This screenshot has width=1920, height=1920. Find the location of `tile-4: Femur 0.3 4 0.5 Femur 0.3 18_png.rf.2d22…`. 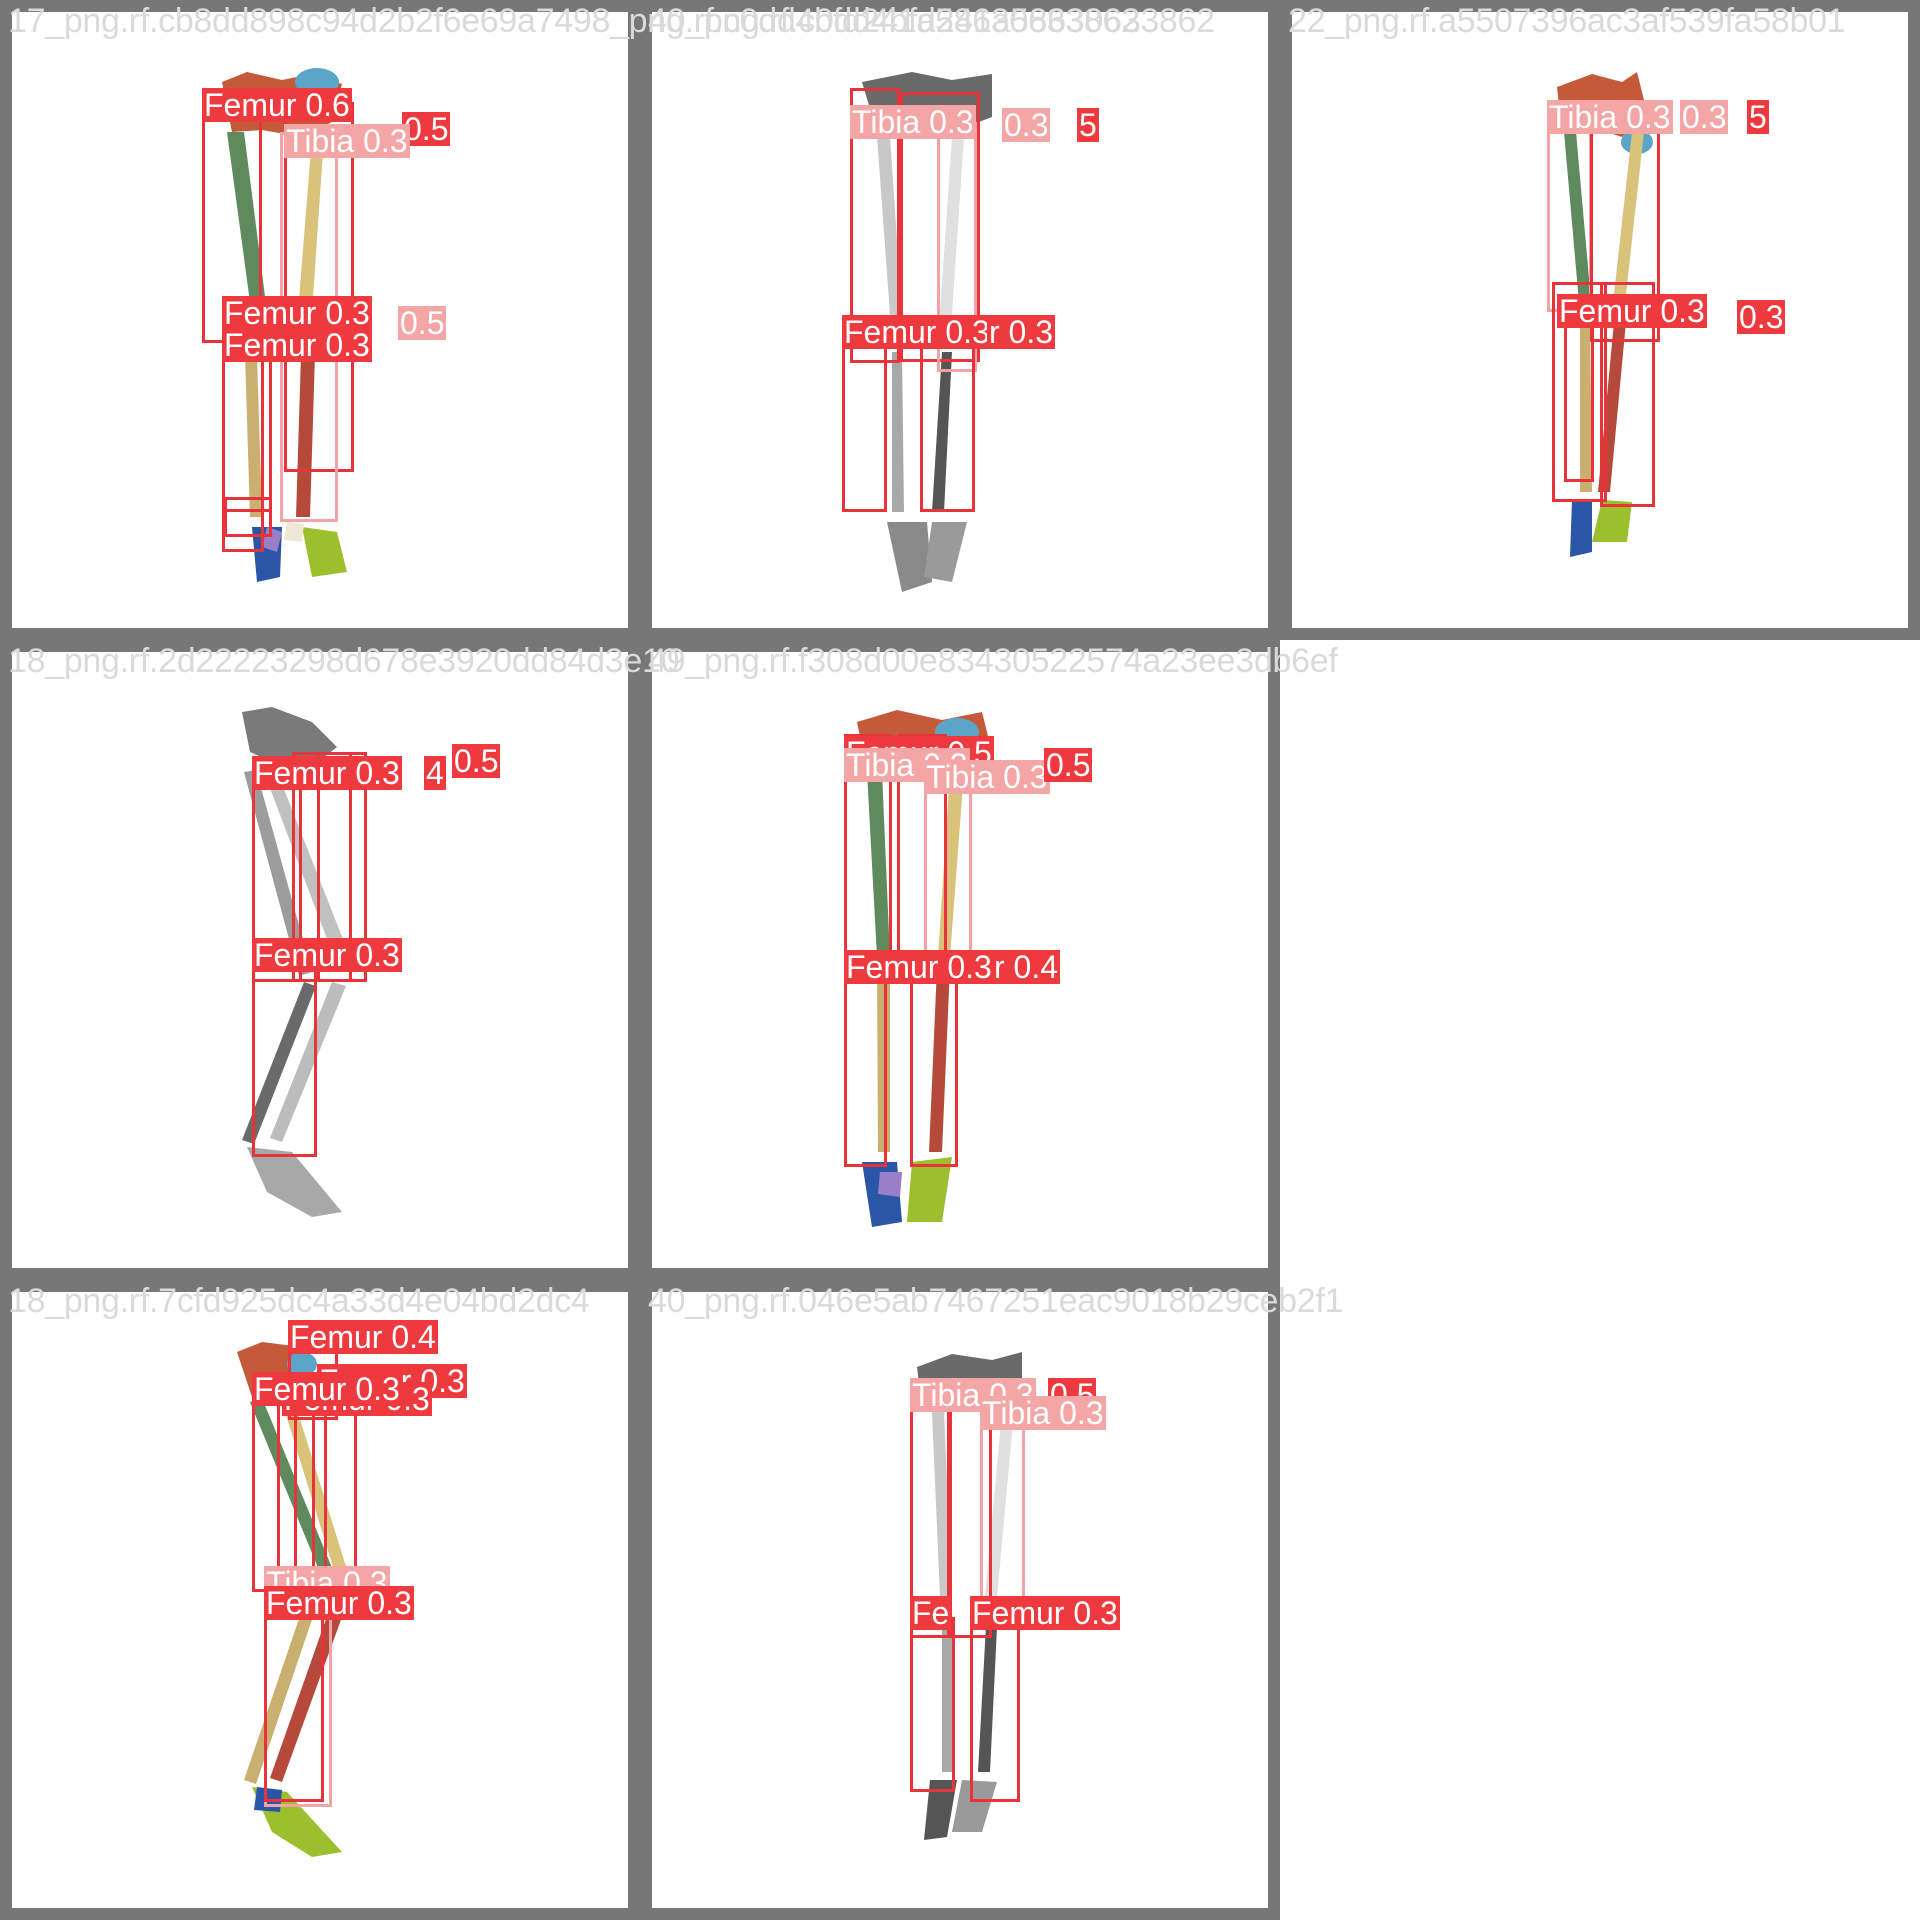

tile-4: Femur 0.3 4 0.5 Femur 0.3 18_png.rf.2d22… is located at coordinates (339, 960).